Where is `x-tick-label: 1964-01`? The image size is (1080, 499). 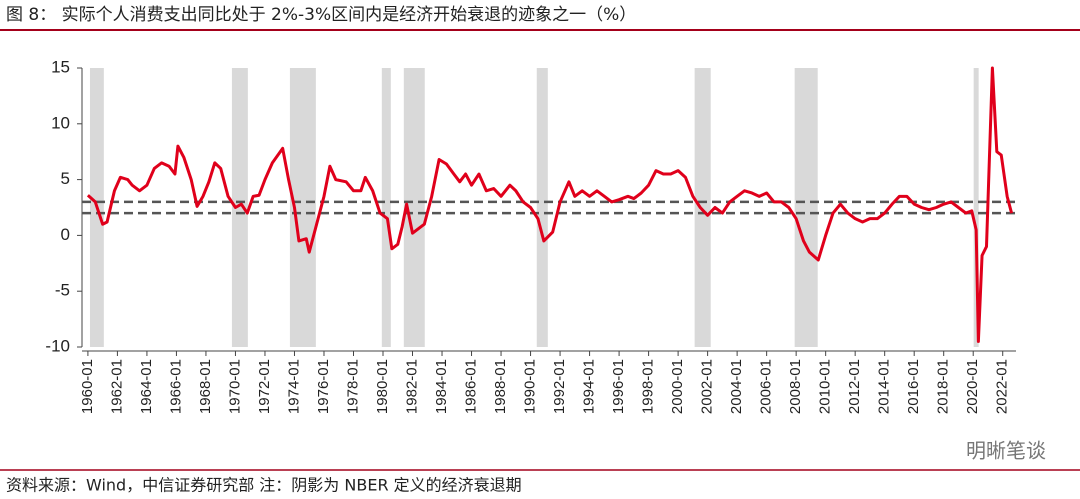 x-tick-label: 1964-01 is located at coordinates (146, 386).